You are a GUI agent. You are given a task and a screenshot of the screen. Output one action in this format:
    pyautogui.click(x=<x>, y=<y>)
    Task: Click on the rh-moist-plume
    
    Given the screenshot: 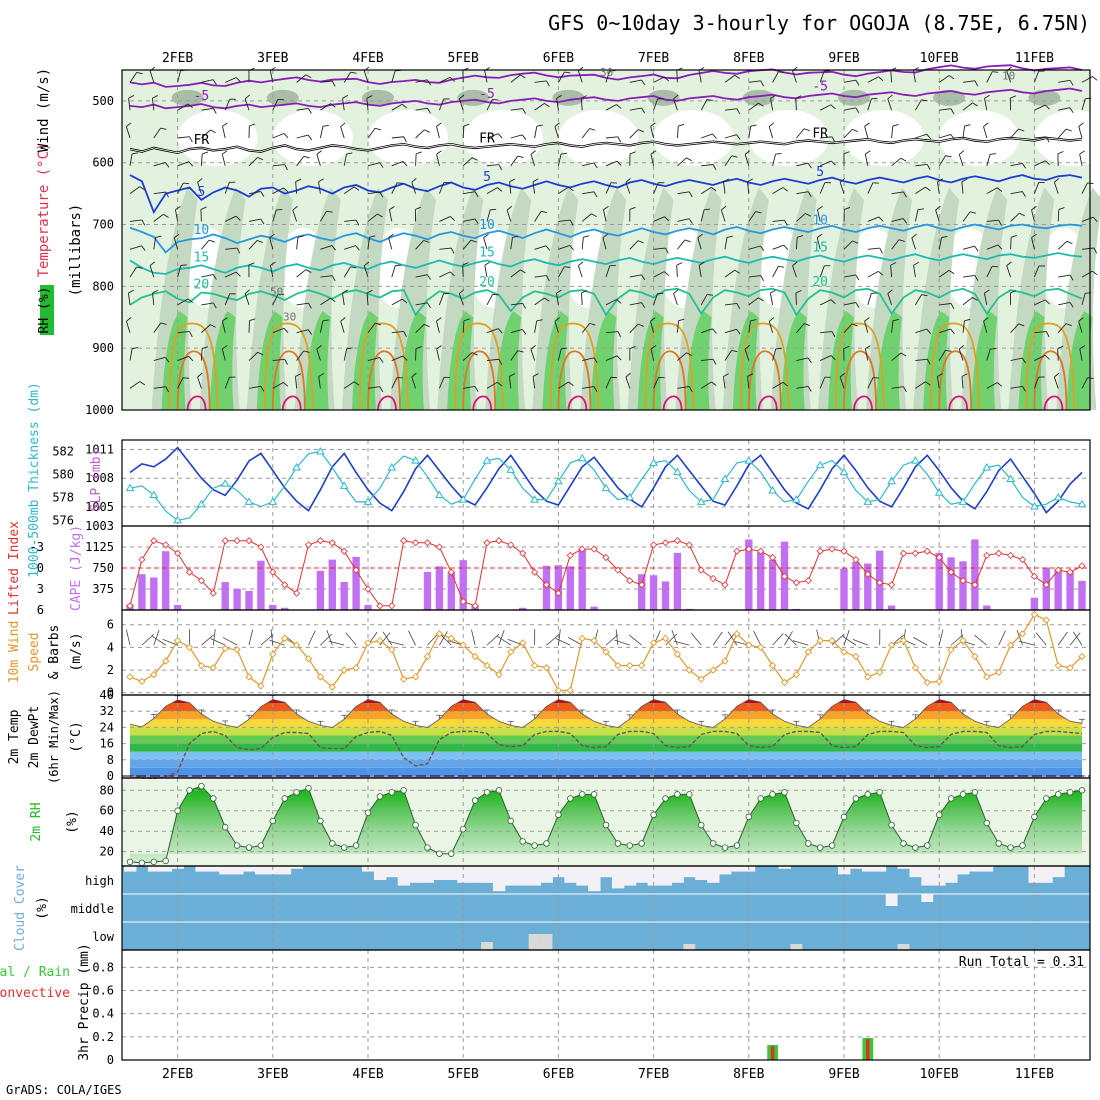 What is the action you would take?
    pyautogui.click(x=413, y=298)
    